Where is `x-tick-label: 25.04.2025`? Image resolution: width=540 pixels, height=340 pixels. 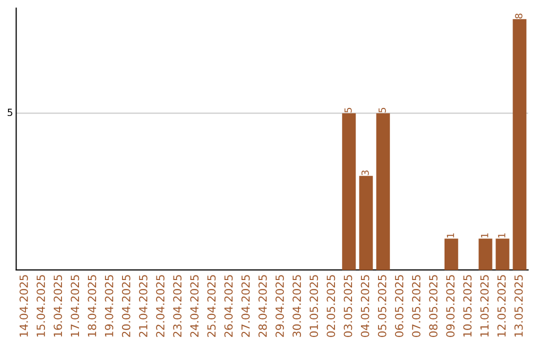 x-tick-label: 25.04.2025 is located at coordinates (211, 306).